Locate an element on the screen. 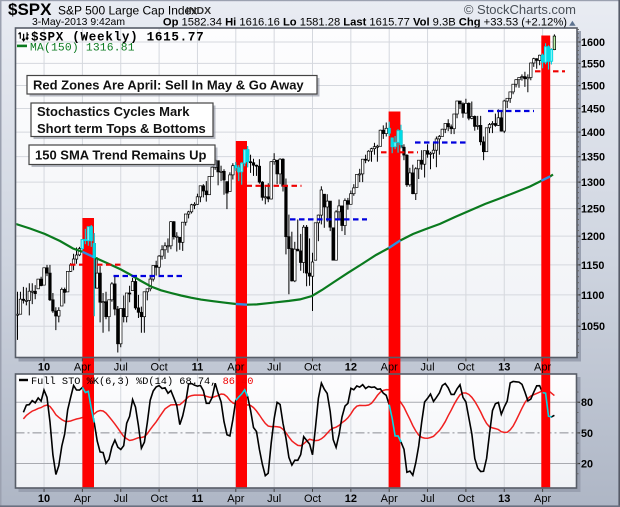  svg-text: 1350 is located at coordinates (593, 158).